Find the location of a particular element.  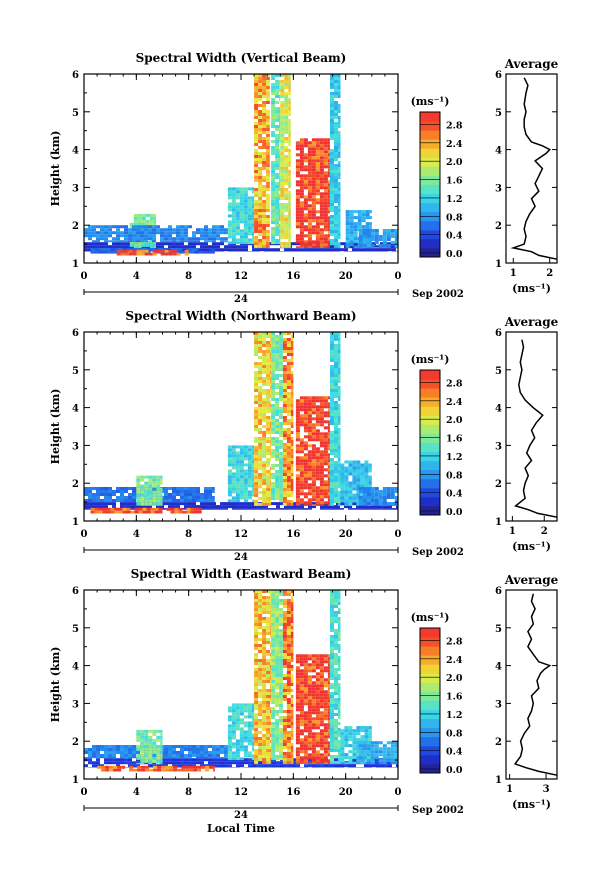

panel0-average-y-tick-label: 2 is located at coordinates (498, 226).